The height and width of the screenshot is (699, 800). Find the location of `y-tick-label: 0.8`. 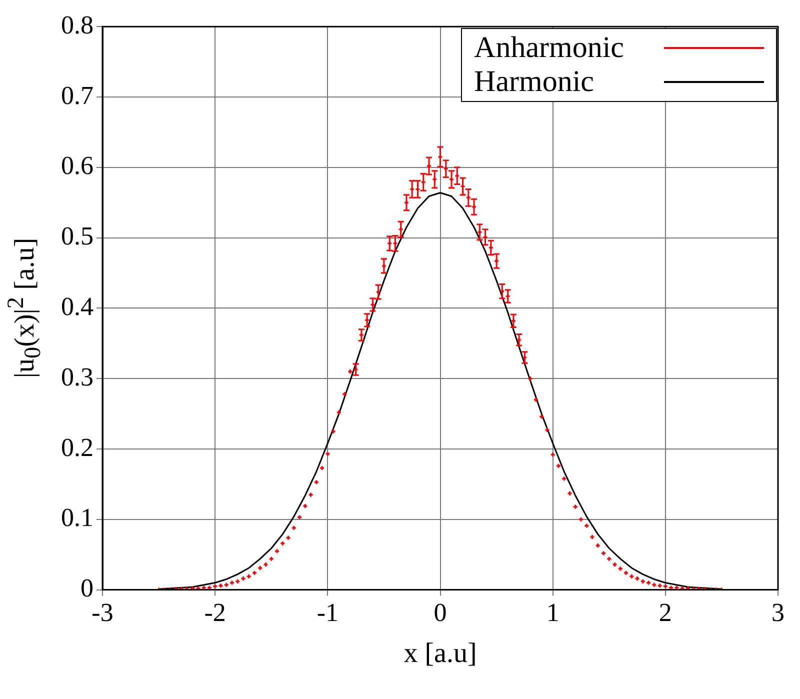

y-tick-label: 0.8 is located at coordinates (77, 25).